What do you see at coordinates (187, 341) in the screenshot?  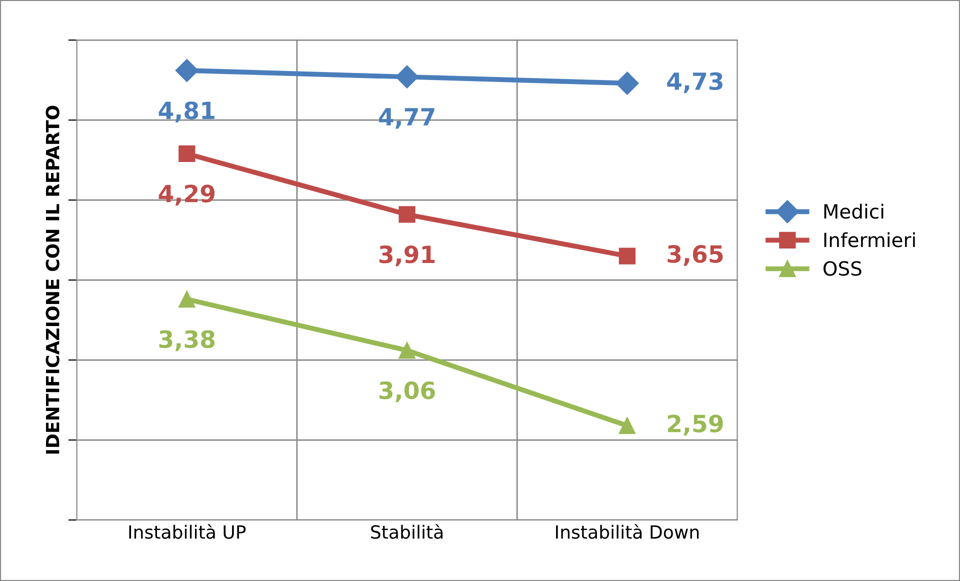 I see `data-label: 3,38` at bounding box center [187, 341].